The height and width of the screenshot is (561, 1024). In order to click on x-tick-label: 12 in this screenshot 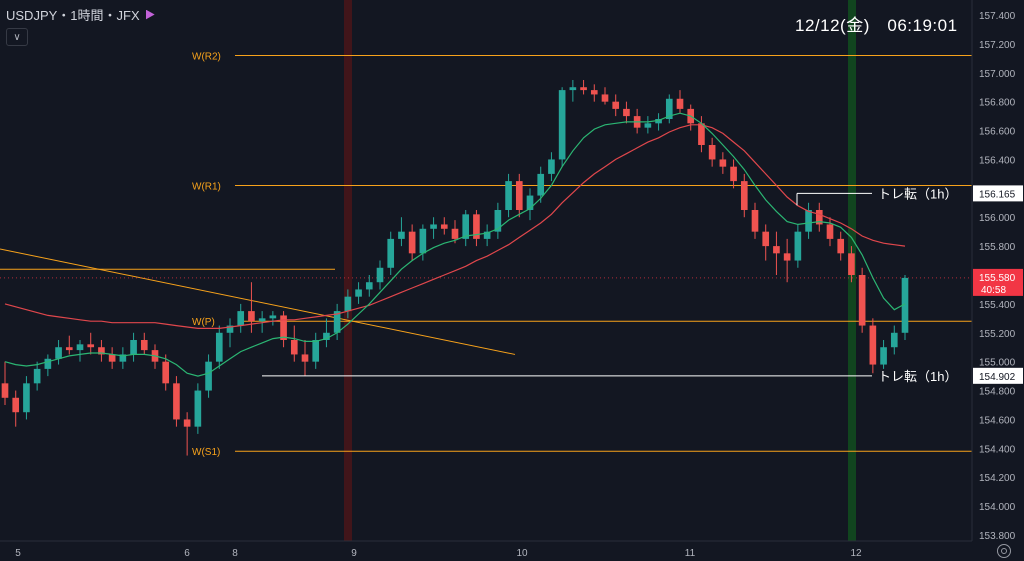, I will do `click(856, 553)`.